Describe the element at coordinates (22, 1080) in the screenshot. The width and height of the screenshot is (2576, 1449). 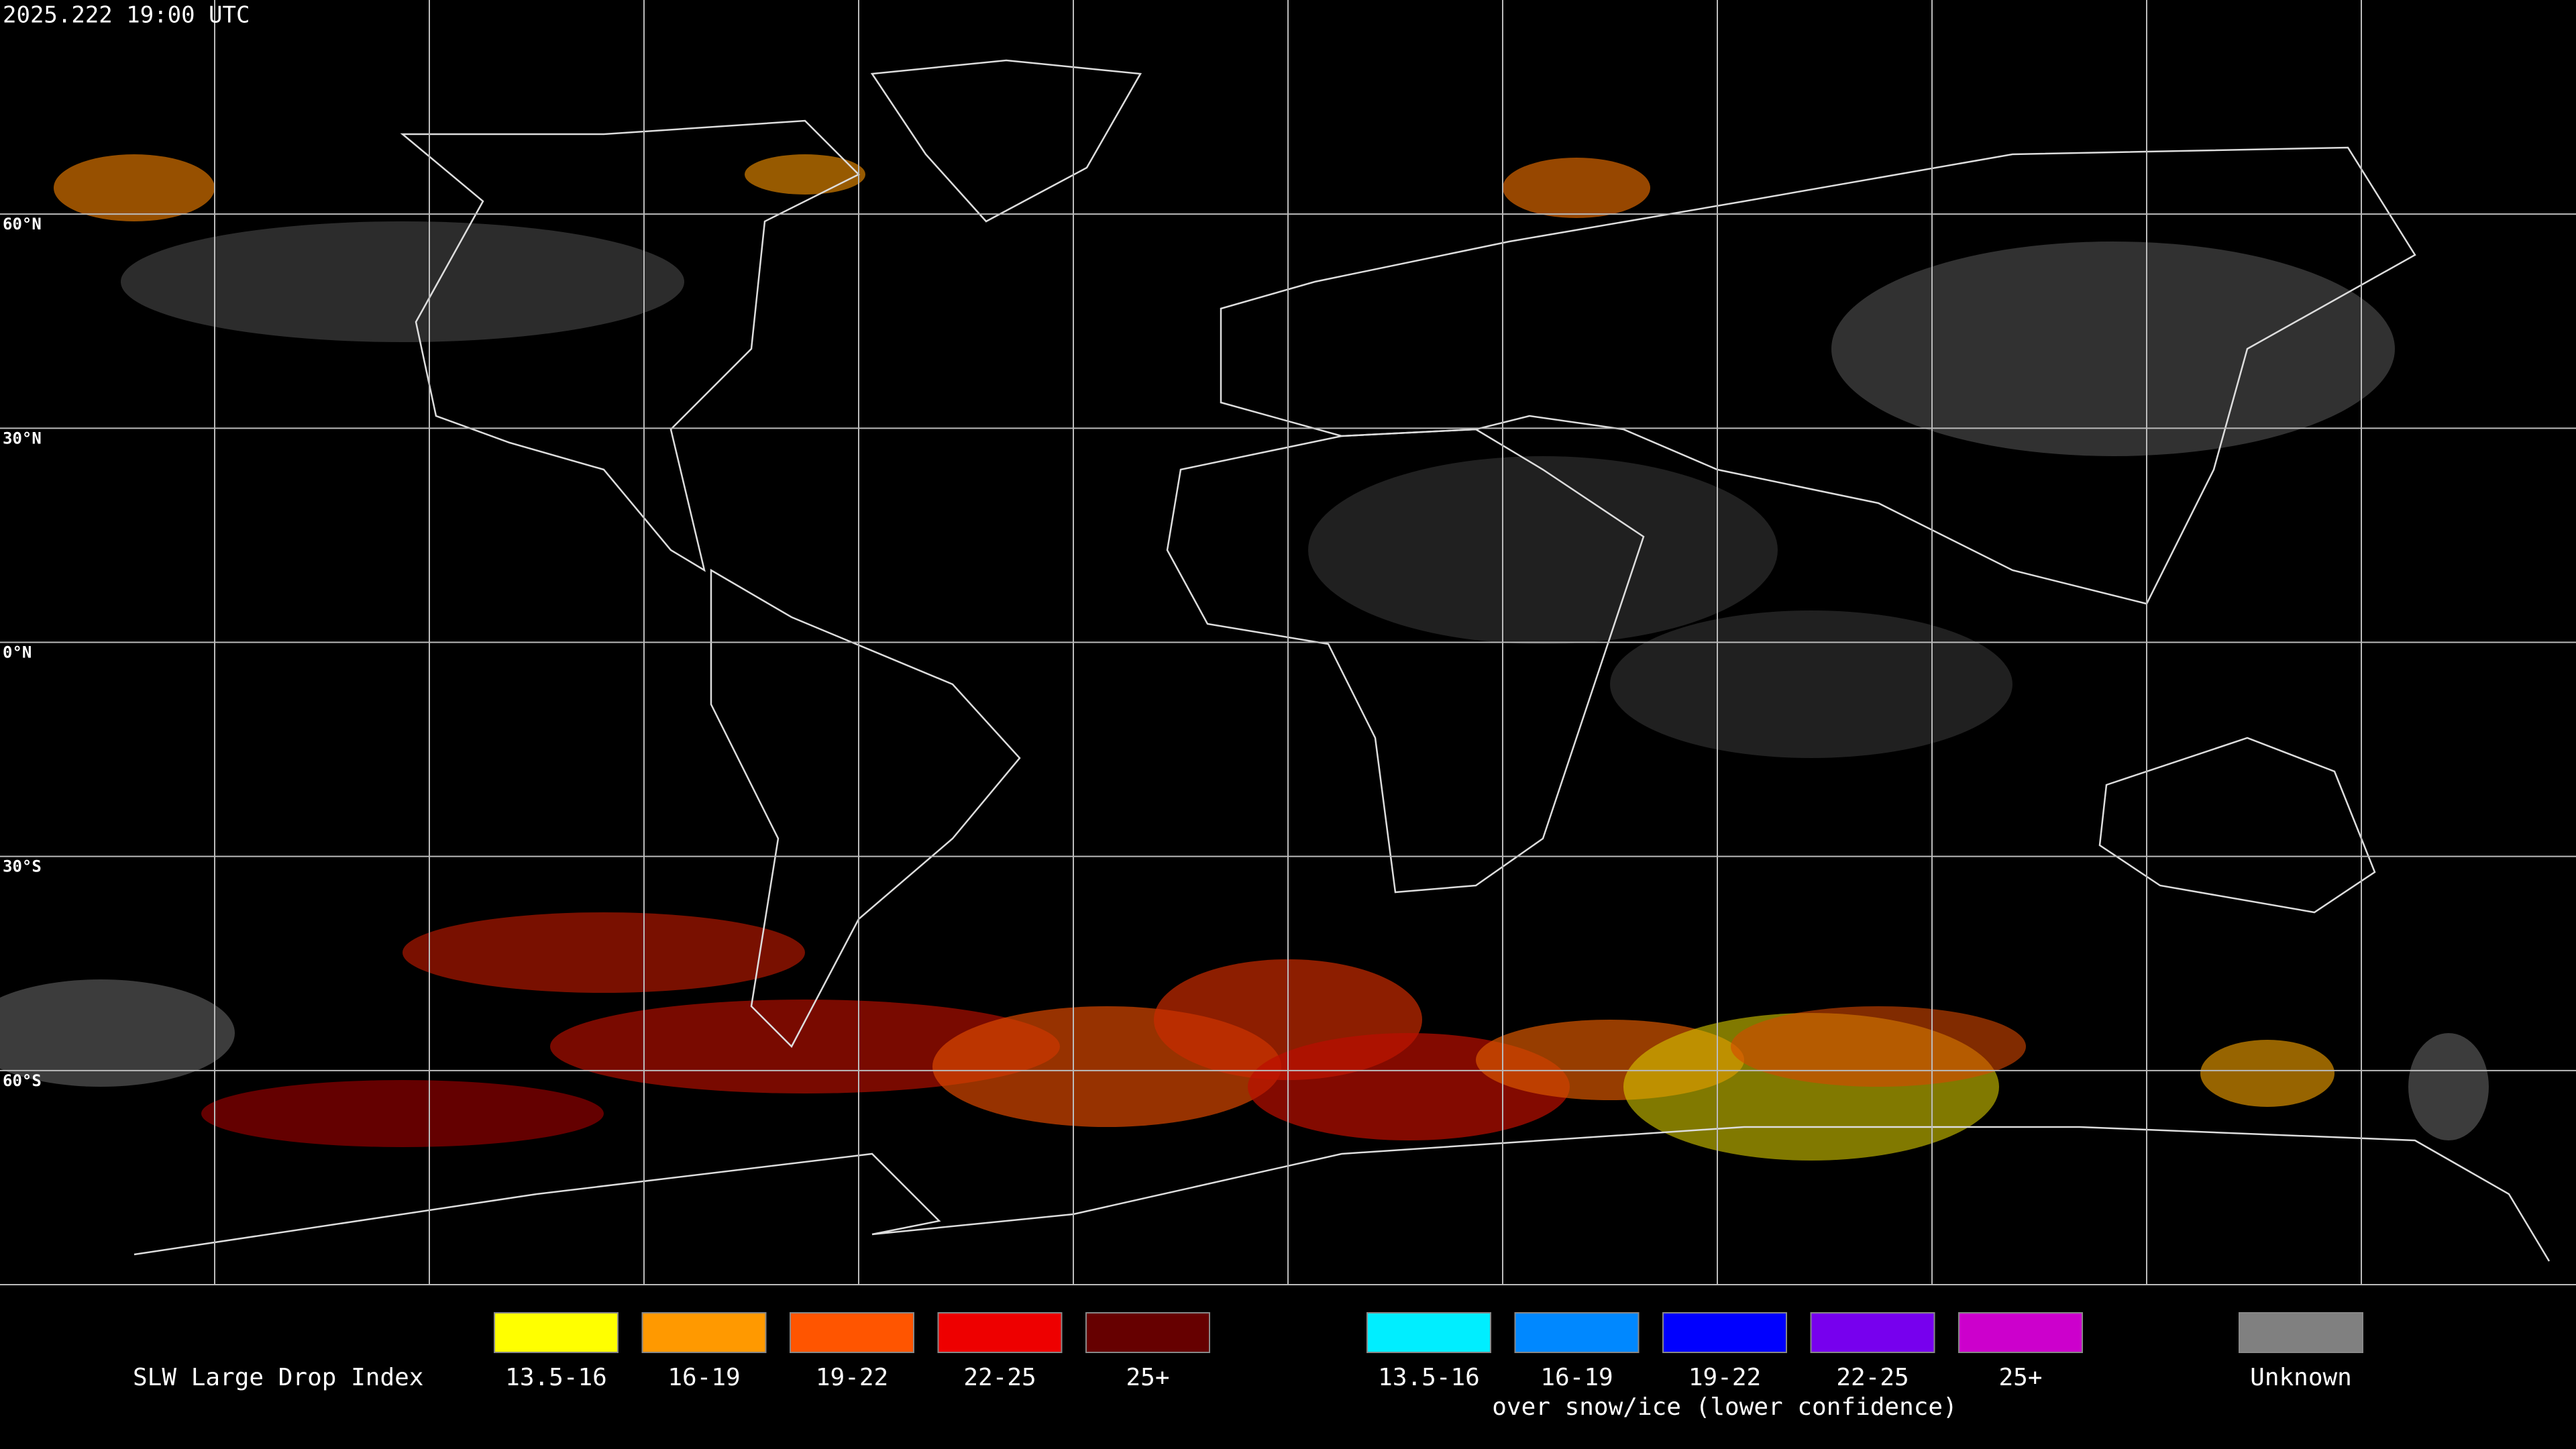
I see `latitude-label: 60°S` at that location.